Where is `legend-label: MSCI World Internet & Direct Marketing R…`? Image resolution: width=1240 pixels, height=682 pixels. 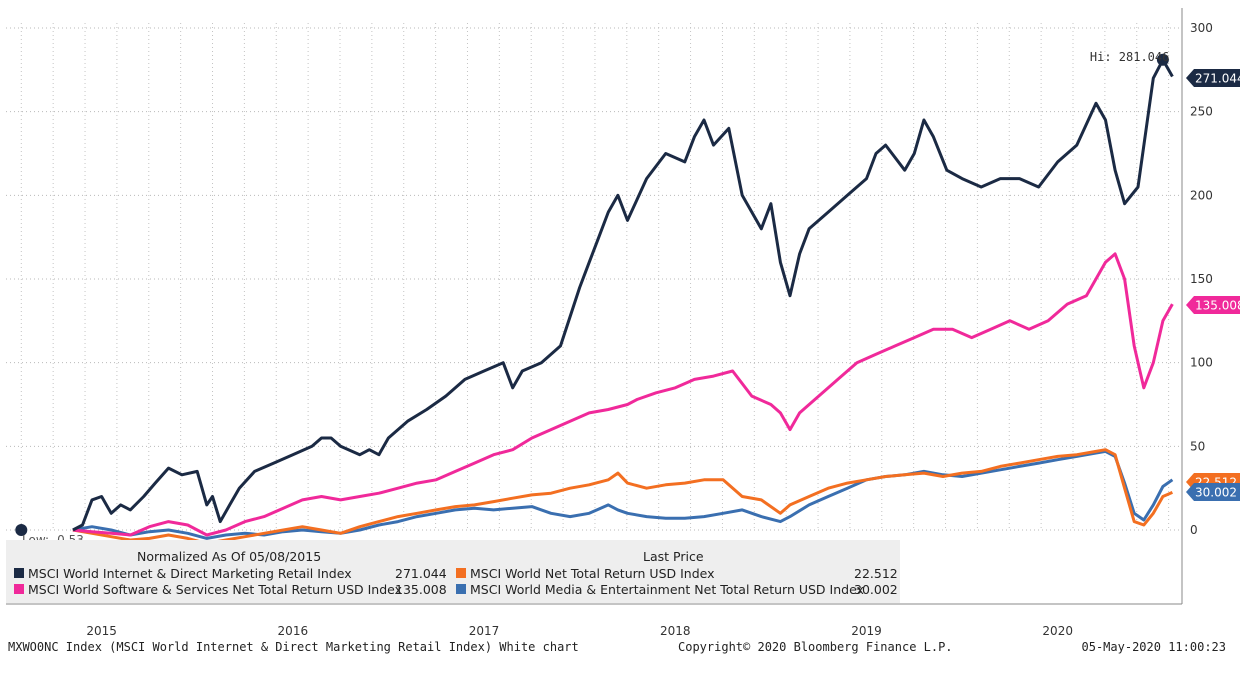 legend-label: MSCI World Internet & Direct Marketing R… is located at coordinates (190, 573).